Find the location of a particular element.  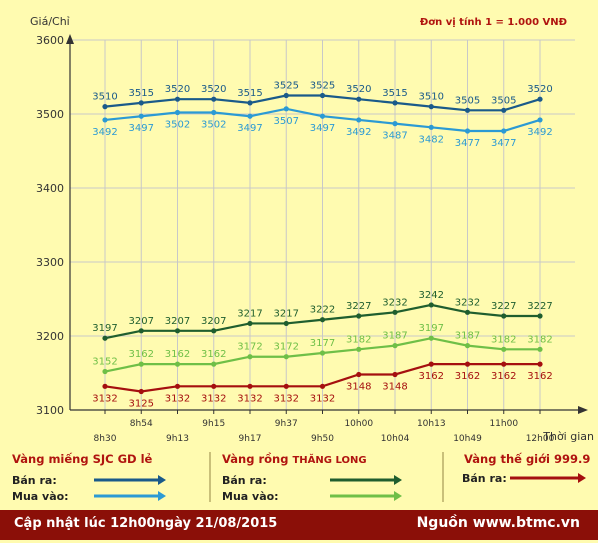

x-tick-label: 9h17 is located at coordinates (250, 439).